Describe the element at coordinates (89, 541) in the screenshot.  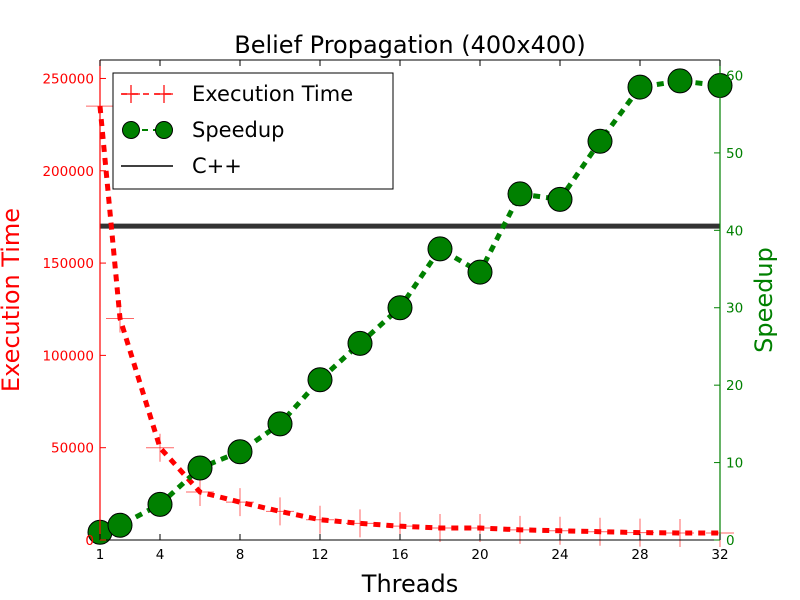
I see `y-left-tick-label: 0` at that location.